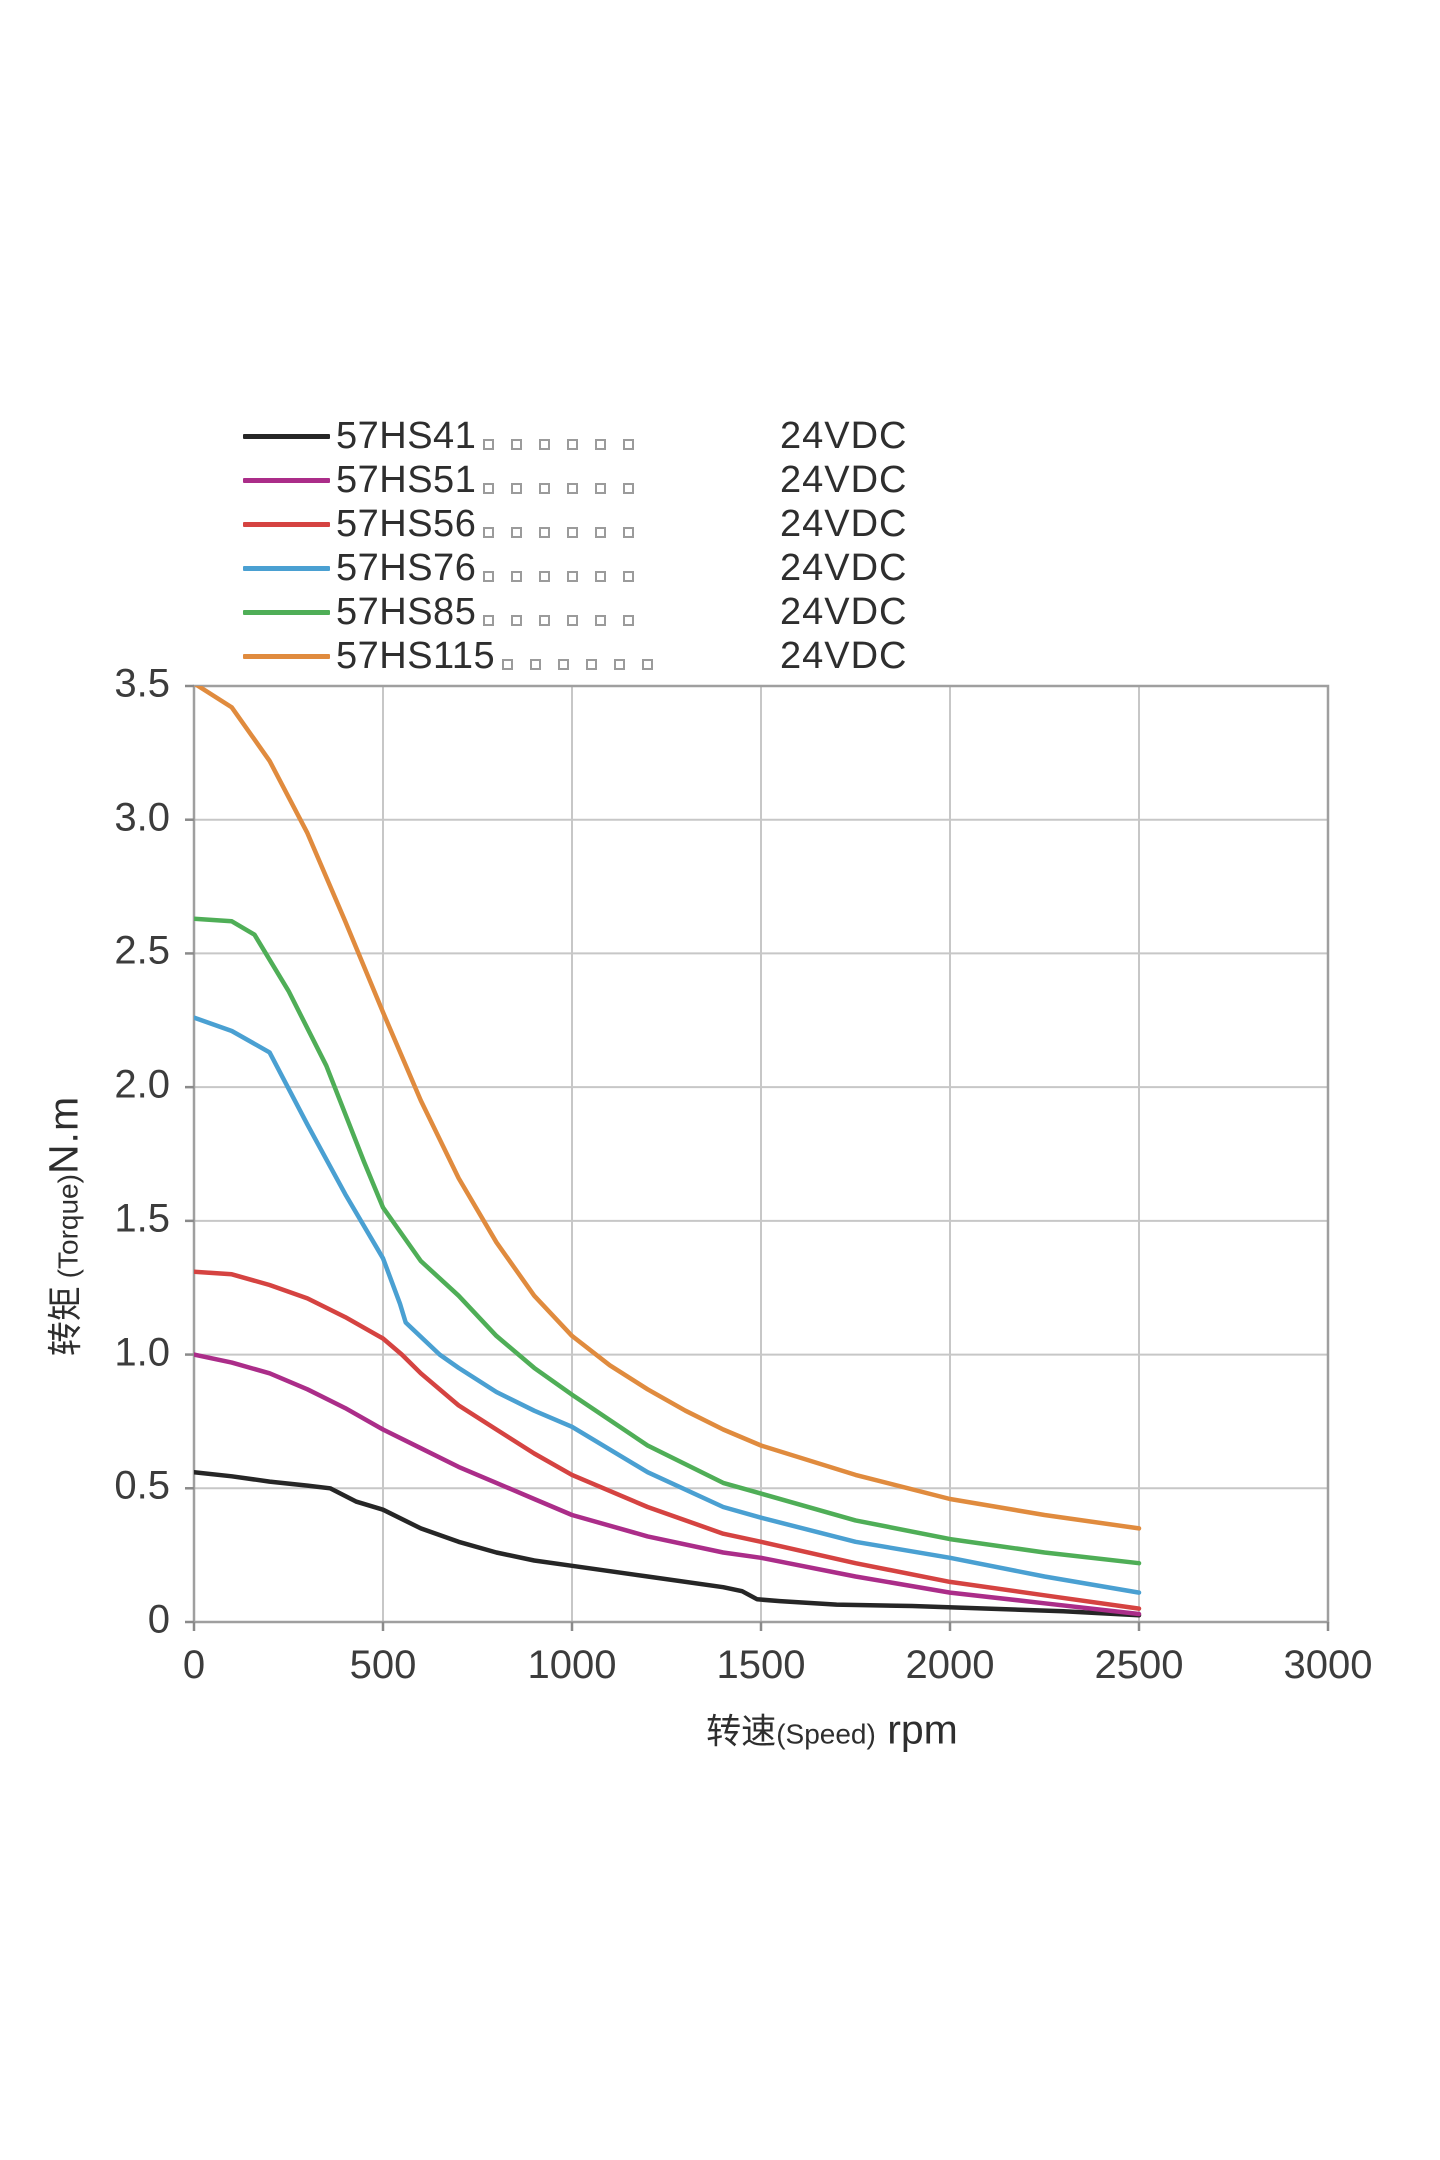 The width and height of the screenshot is (1440, 2160). Describe the element at coordinates (63, 1135) in the screenshot. I see `y-axis-title-unit: N.m` at that location.